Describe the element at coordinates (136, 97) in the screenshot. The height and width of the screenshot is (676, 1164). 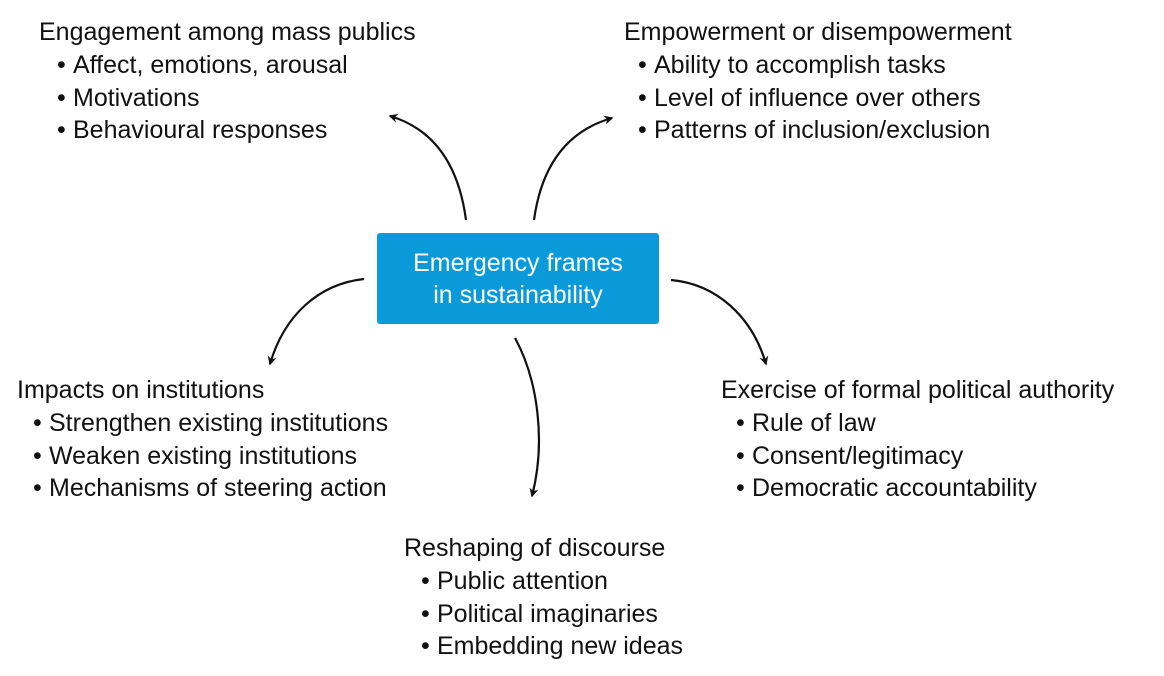
I see `list-item-text: Motivations` at that location.